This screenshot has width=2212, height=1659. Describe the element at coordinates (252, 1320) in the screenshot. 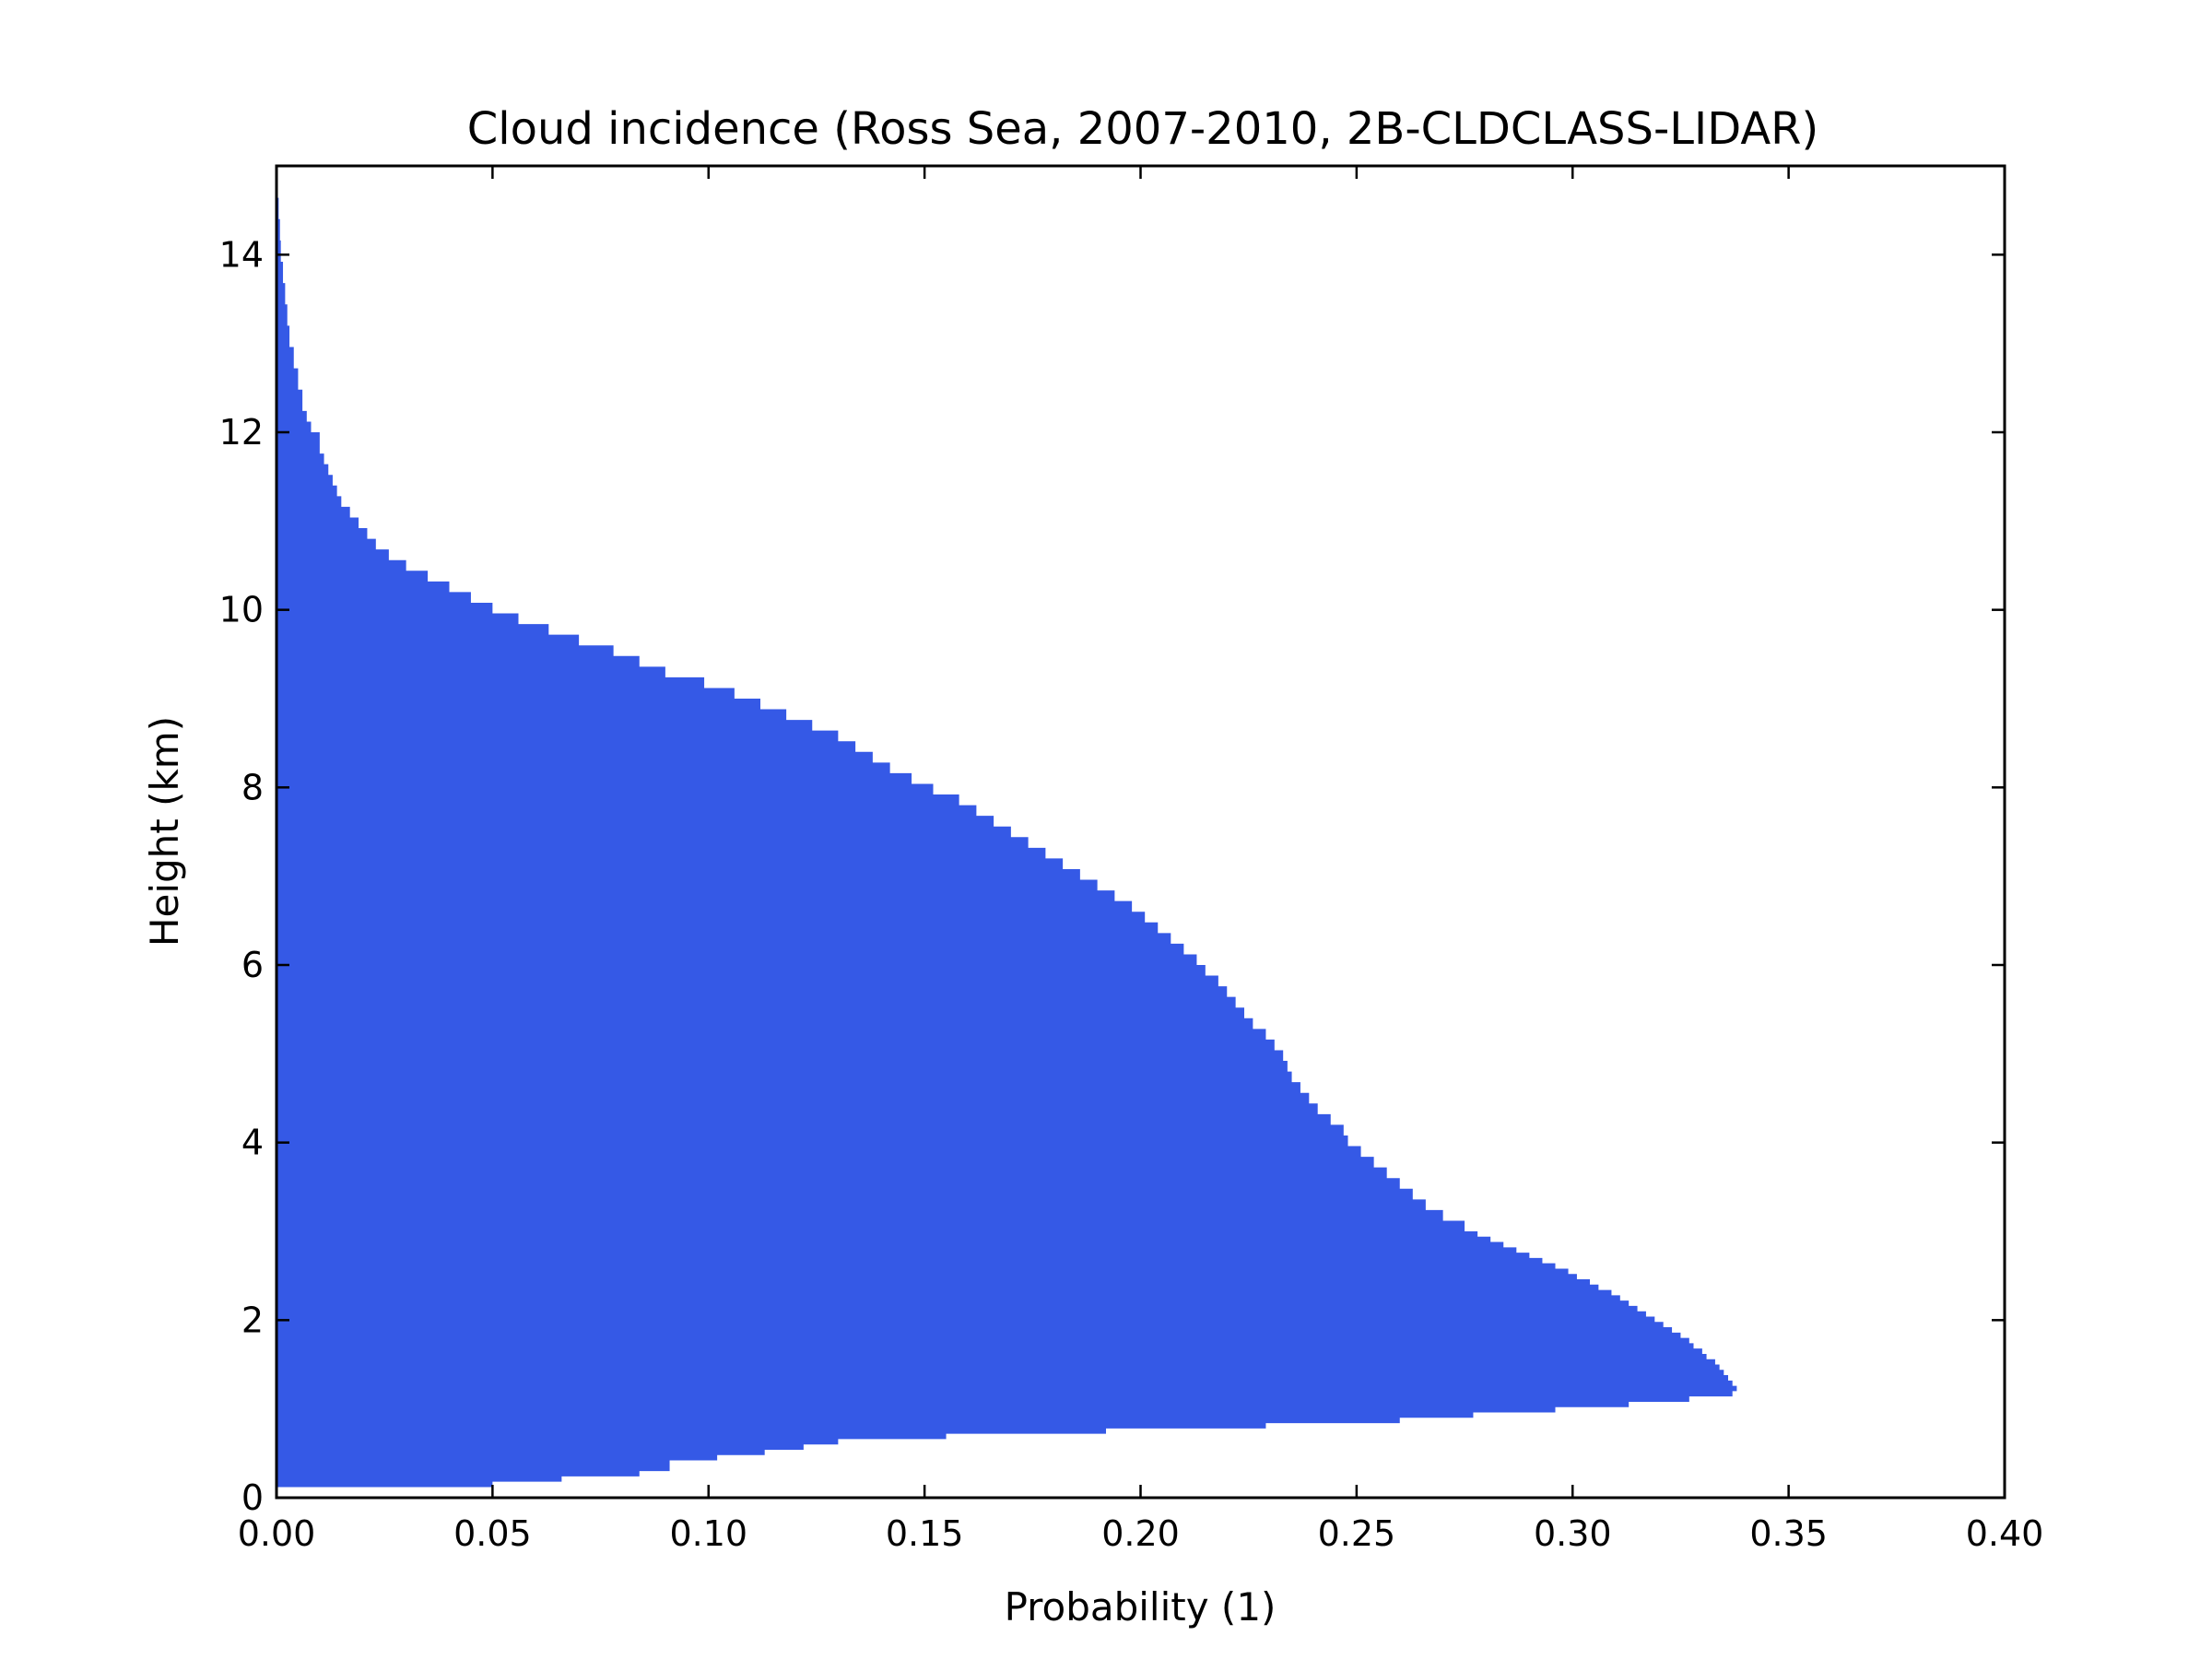

I see `y-tick-label: 2` at that location.